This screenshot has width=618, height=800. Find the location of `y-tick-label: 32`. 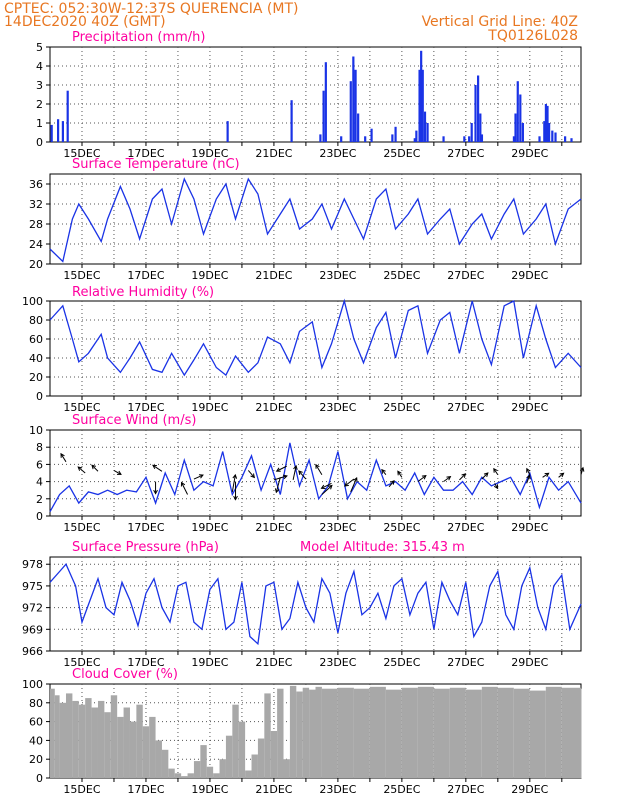

y-tick-label: 32 is located at coordinates (36, 204).